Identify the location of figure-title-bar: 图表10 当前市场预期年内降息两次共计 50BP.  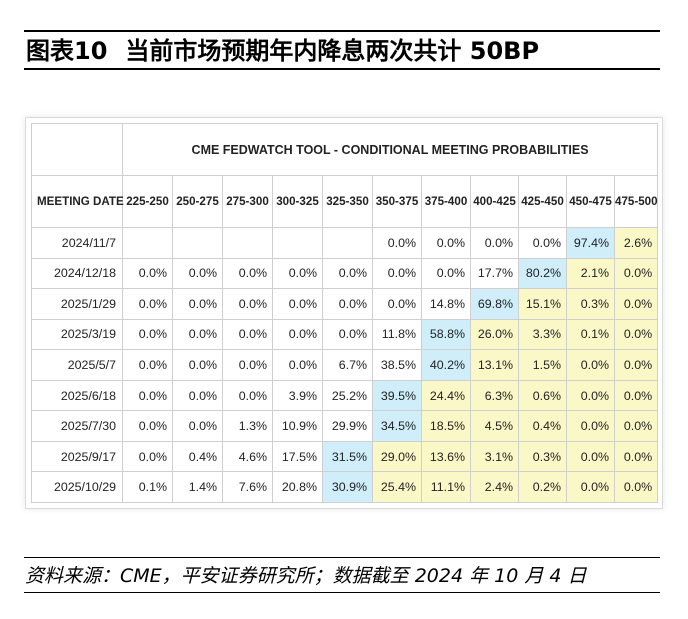
(342, 50).